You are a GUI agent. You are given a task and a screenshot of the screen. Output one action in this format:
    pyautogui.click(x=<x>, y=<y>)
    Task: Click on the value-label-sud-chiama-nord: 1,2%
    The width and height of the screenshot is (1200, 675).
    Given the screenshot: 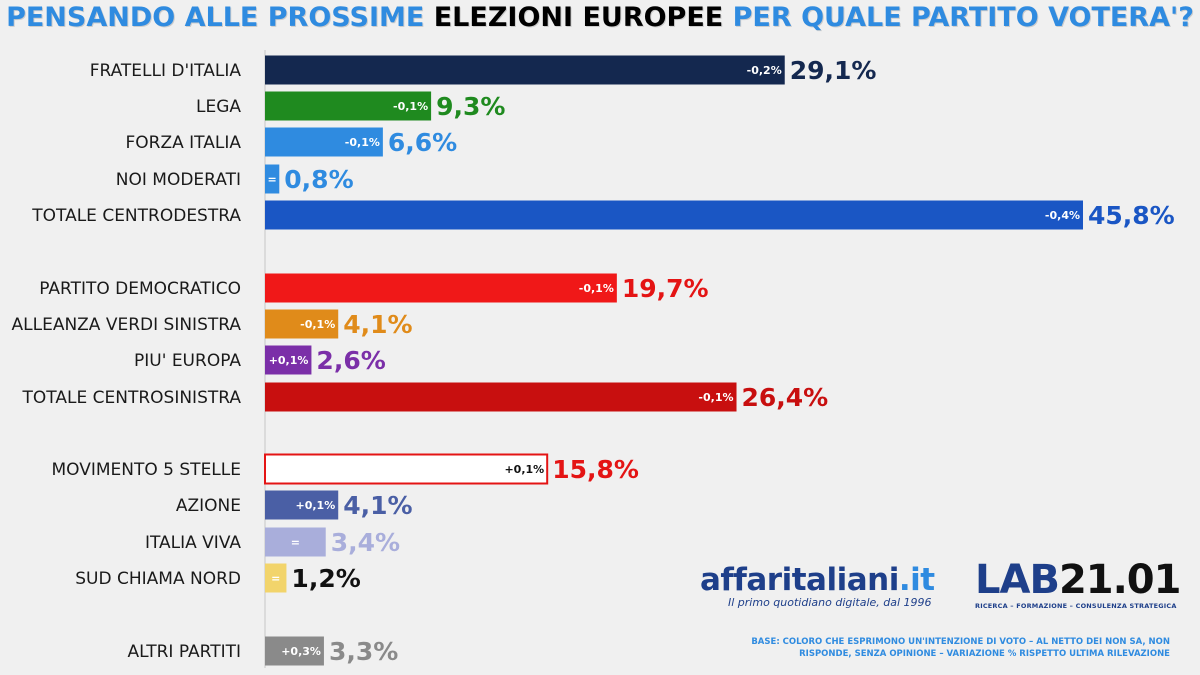 What is the action you would take?
    pyautogui.click(x=325, y=578)
    